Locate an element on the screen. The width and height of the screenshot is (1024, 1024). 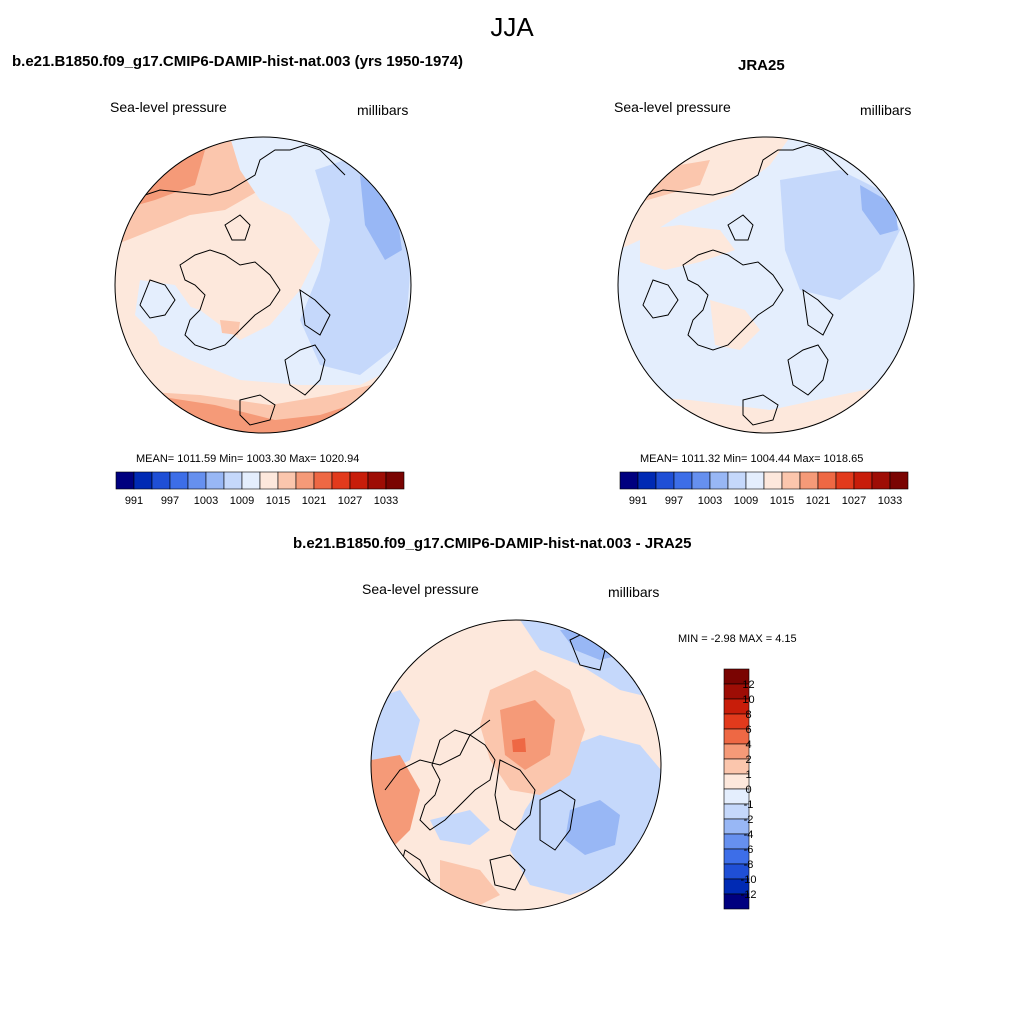
panel3-colorbar-tick: -8 is located at coordinates (749, 865).